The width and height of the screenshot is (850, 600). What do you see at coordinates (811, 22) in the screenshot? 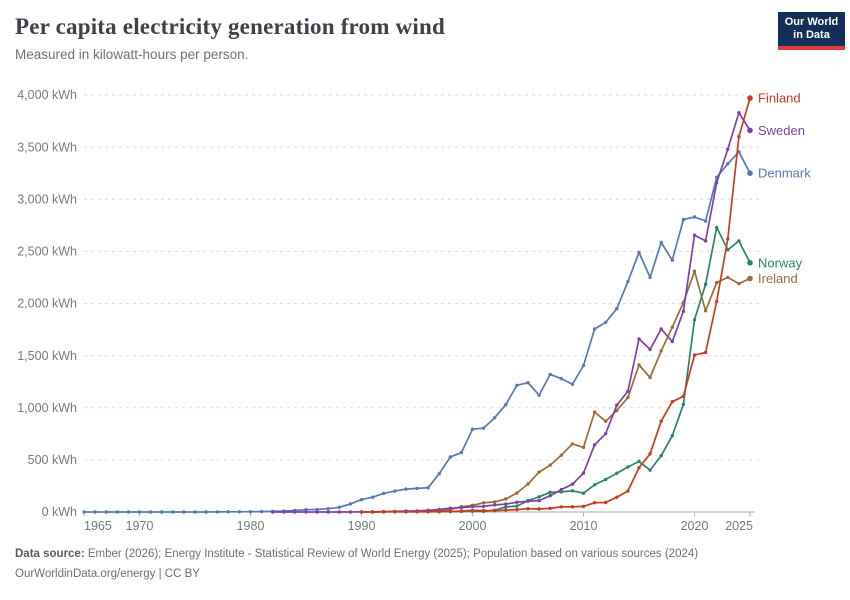
I see `owid-logo-line1: Our World` at bounding box center [811, 22].